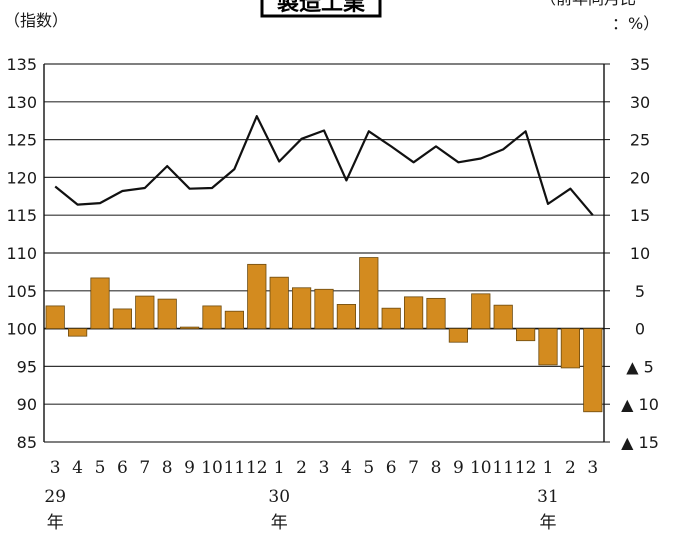 The width and height of the screenshot is (673, 533). What do you see at coordinates (27, 366) in the screenshot?
I see `left-tick-label: 95` at bounding box center [27, 366].